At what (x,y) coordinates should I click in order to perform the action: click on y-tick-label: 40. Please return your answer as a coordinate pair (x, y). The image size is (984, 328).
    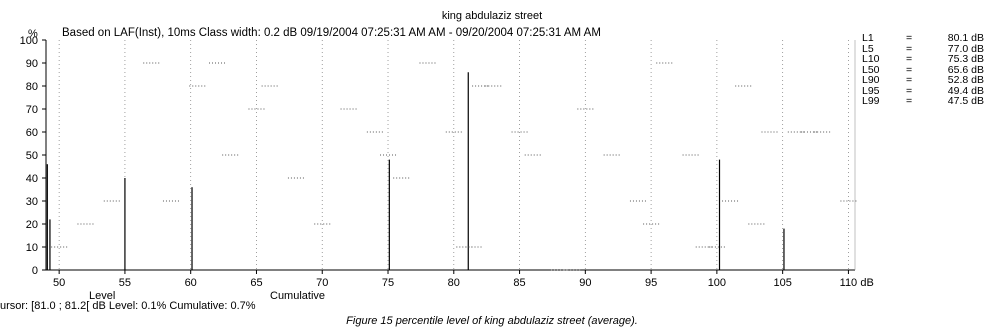
    Looking at the image, I should click on (32, 179).